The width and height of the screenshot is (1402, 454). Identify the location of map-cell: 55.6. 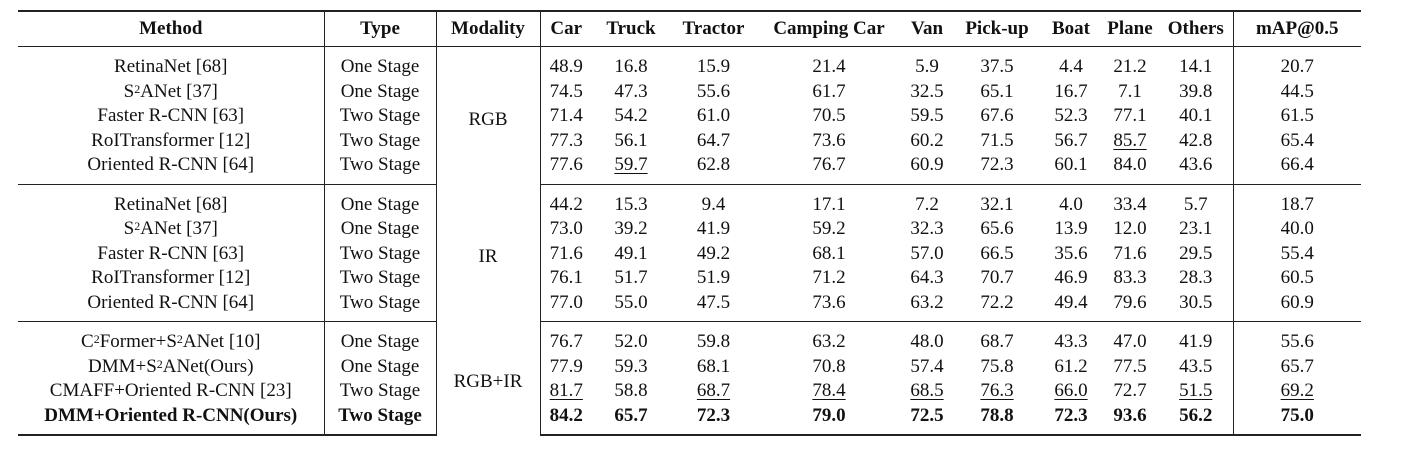
(1297, 342).